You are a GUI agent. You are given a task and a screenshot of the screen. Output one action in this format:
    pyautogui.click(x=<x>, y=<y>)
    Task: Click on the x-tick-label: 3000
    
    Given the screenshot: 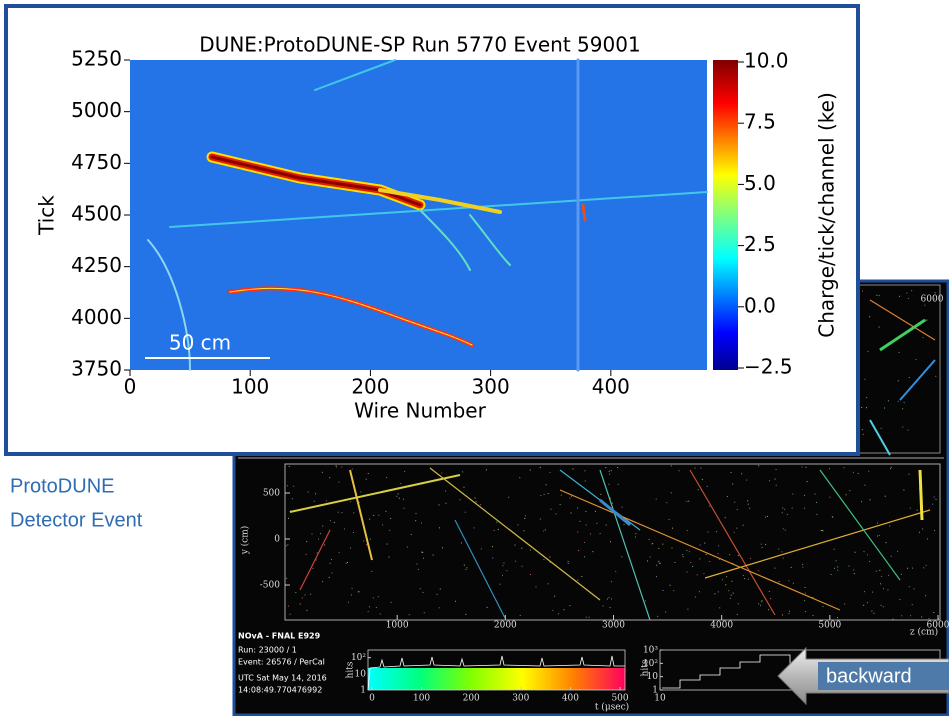 What is the action you would take?
    pyautogui.click(x=613, y=626)
    